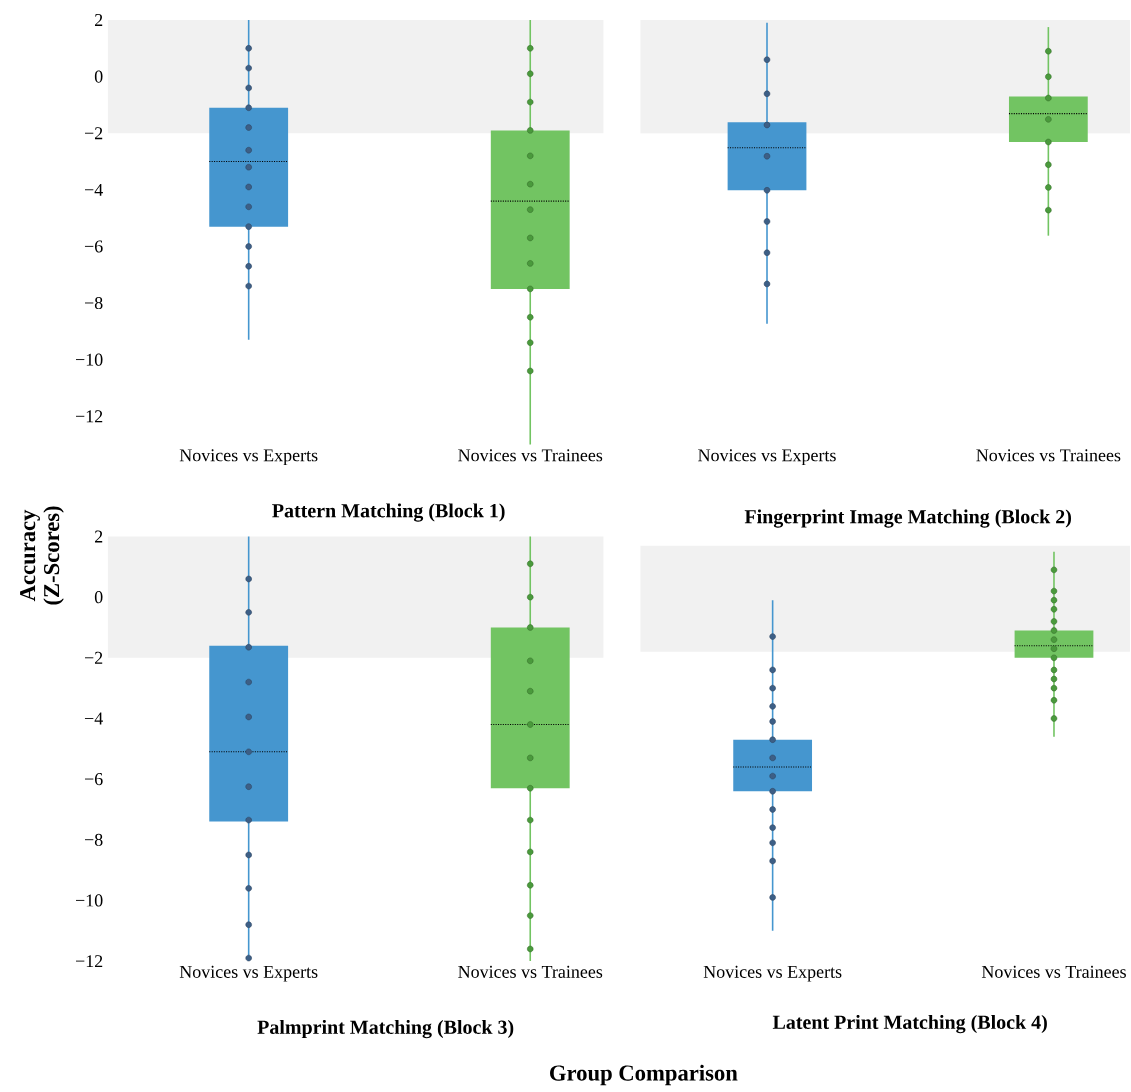 The image size is (1131, 1092). What do you see at coordinates (644, 1075) in the screenshot?
I see `x-axis-title: Group Comparison` at bounding box center [644, 1075].